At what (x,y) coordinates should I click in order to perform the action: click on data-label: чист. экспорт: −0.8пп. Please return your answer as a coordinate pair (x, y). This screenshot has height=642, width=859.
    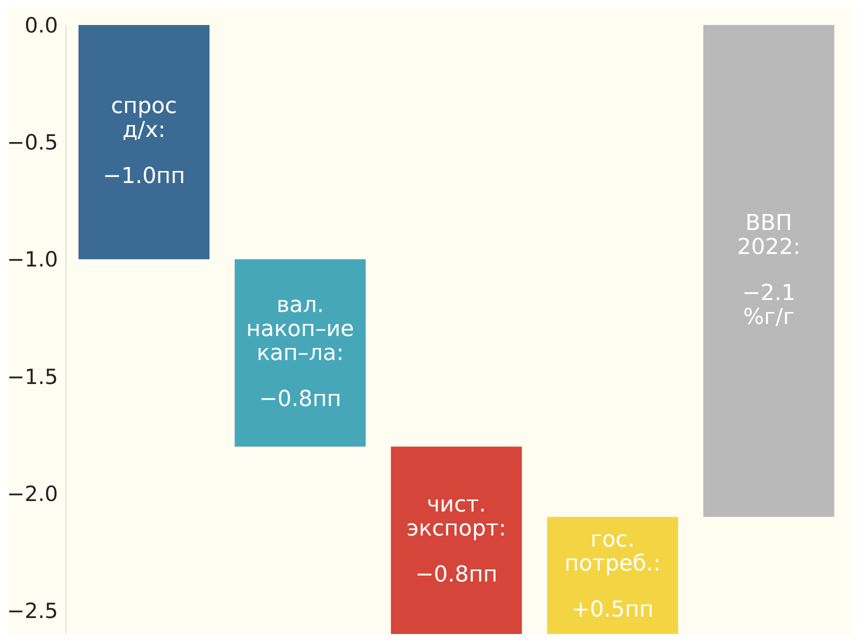
    Looking at the image, I should click on (456, 540).